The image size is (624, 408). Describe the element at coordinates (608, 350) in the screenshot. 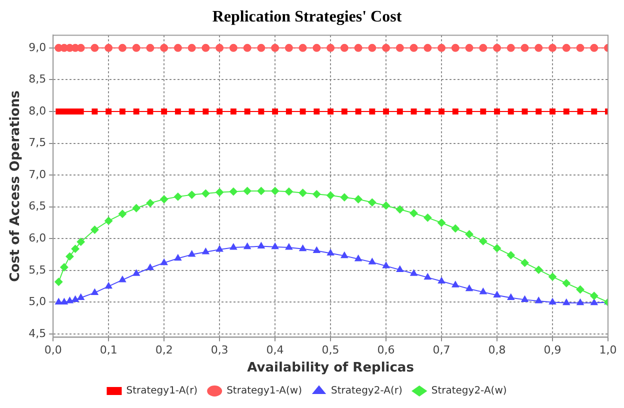

I see `x-tick-label: 1,0` at that location.